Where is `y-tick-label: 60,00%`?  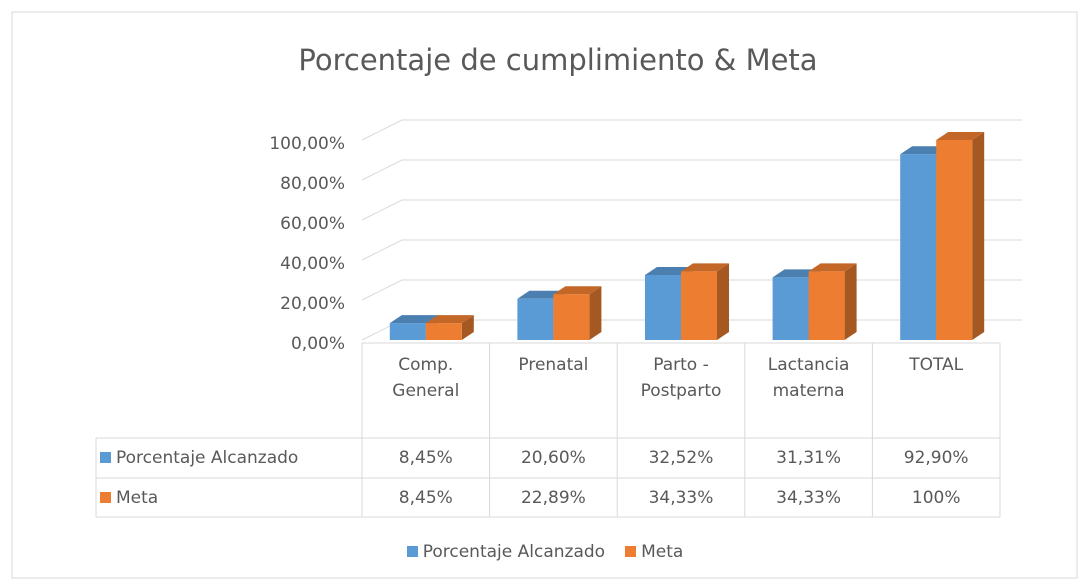
y-tick-label: 60,00% is located at coordinates (312, 224).